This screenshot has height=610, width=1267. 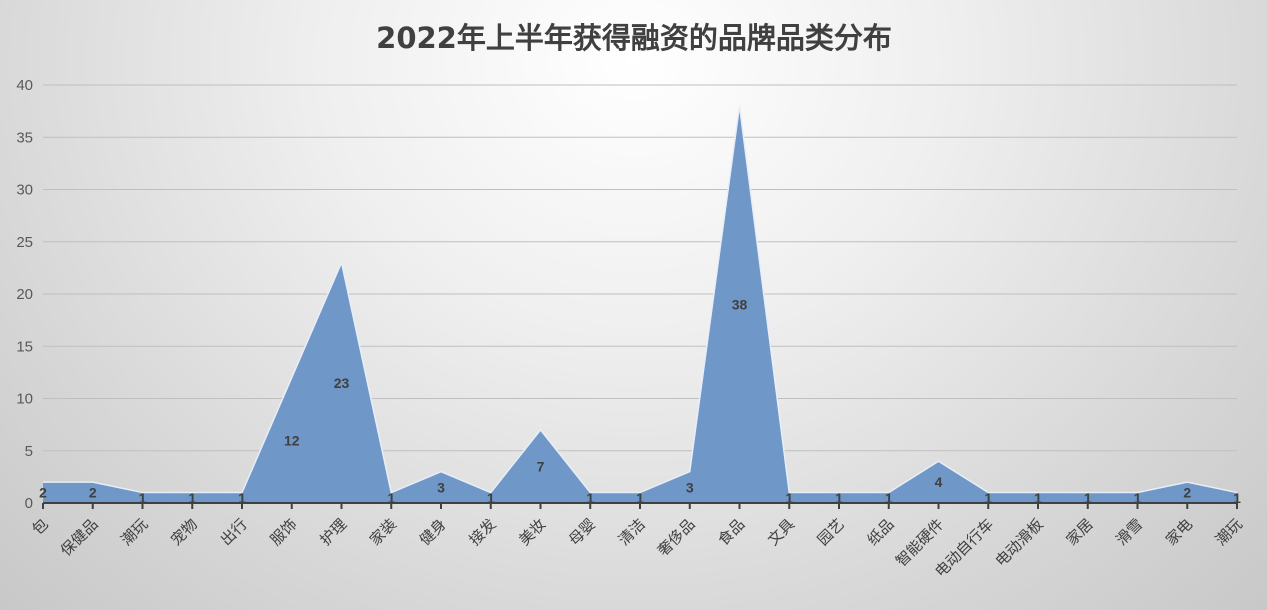 I want to click on data-label: 23, so click(x=342, y=383).